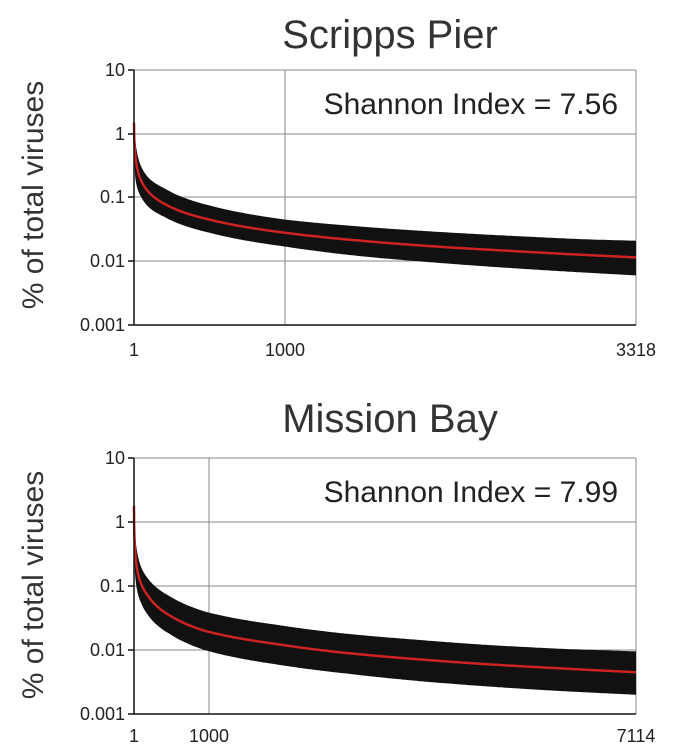 The image size is (683, 748). Describe the element at coordinates (390, 35) in the screenshot. I see `chart-title: Scripps Pier` at that location.